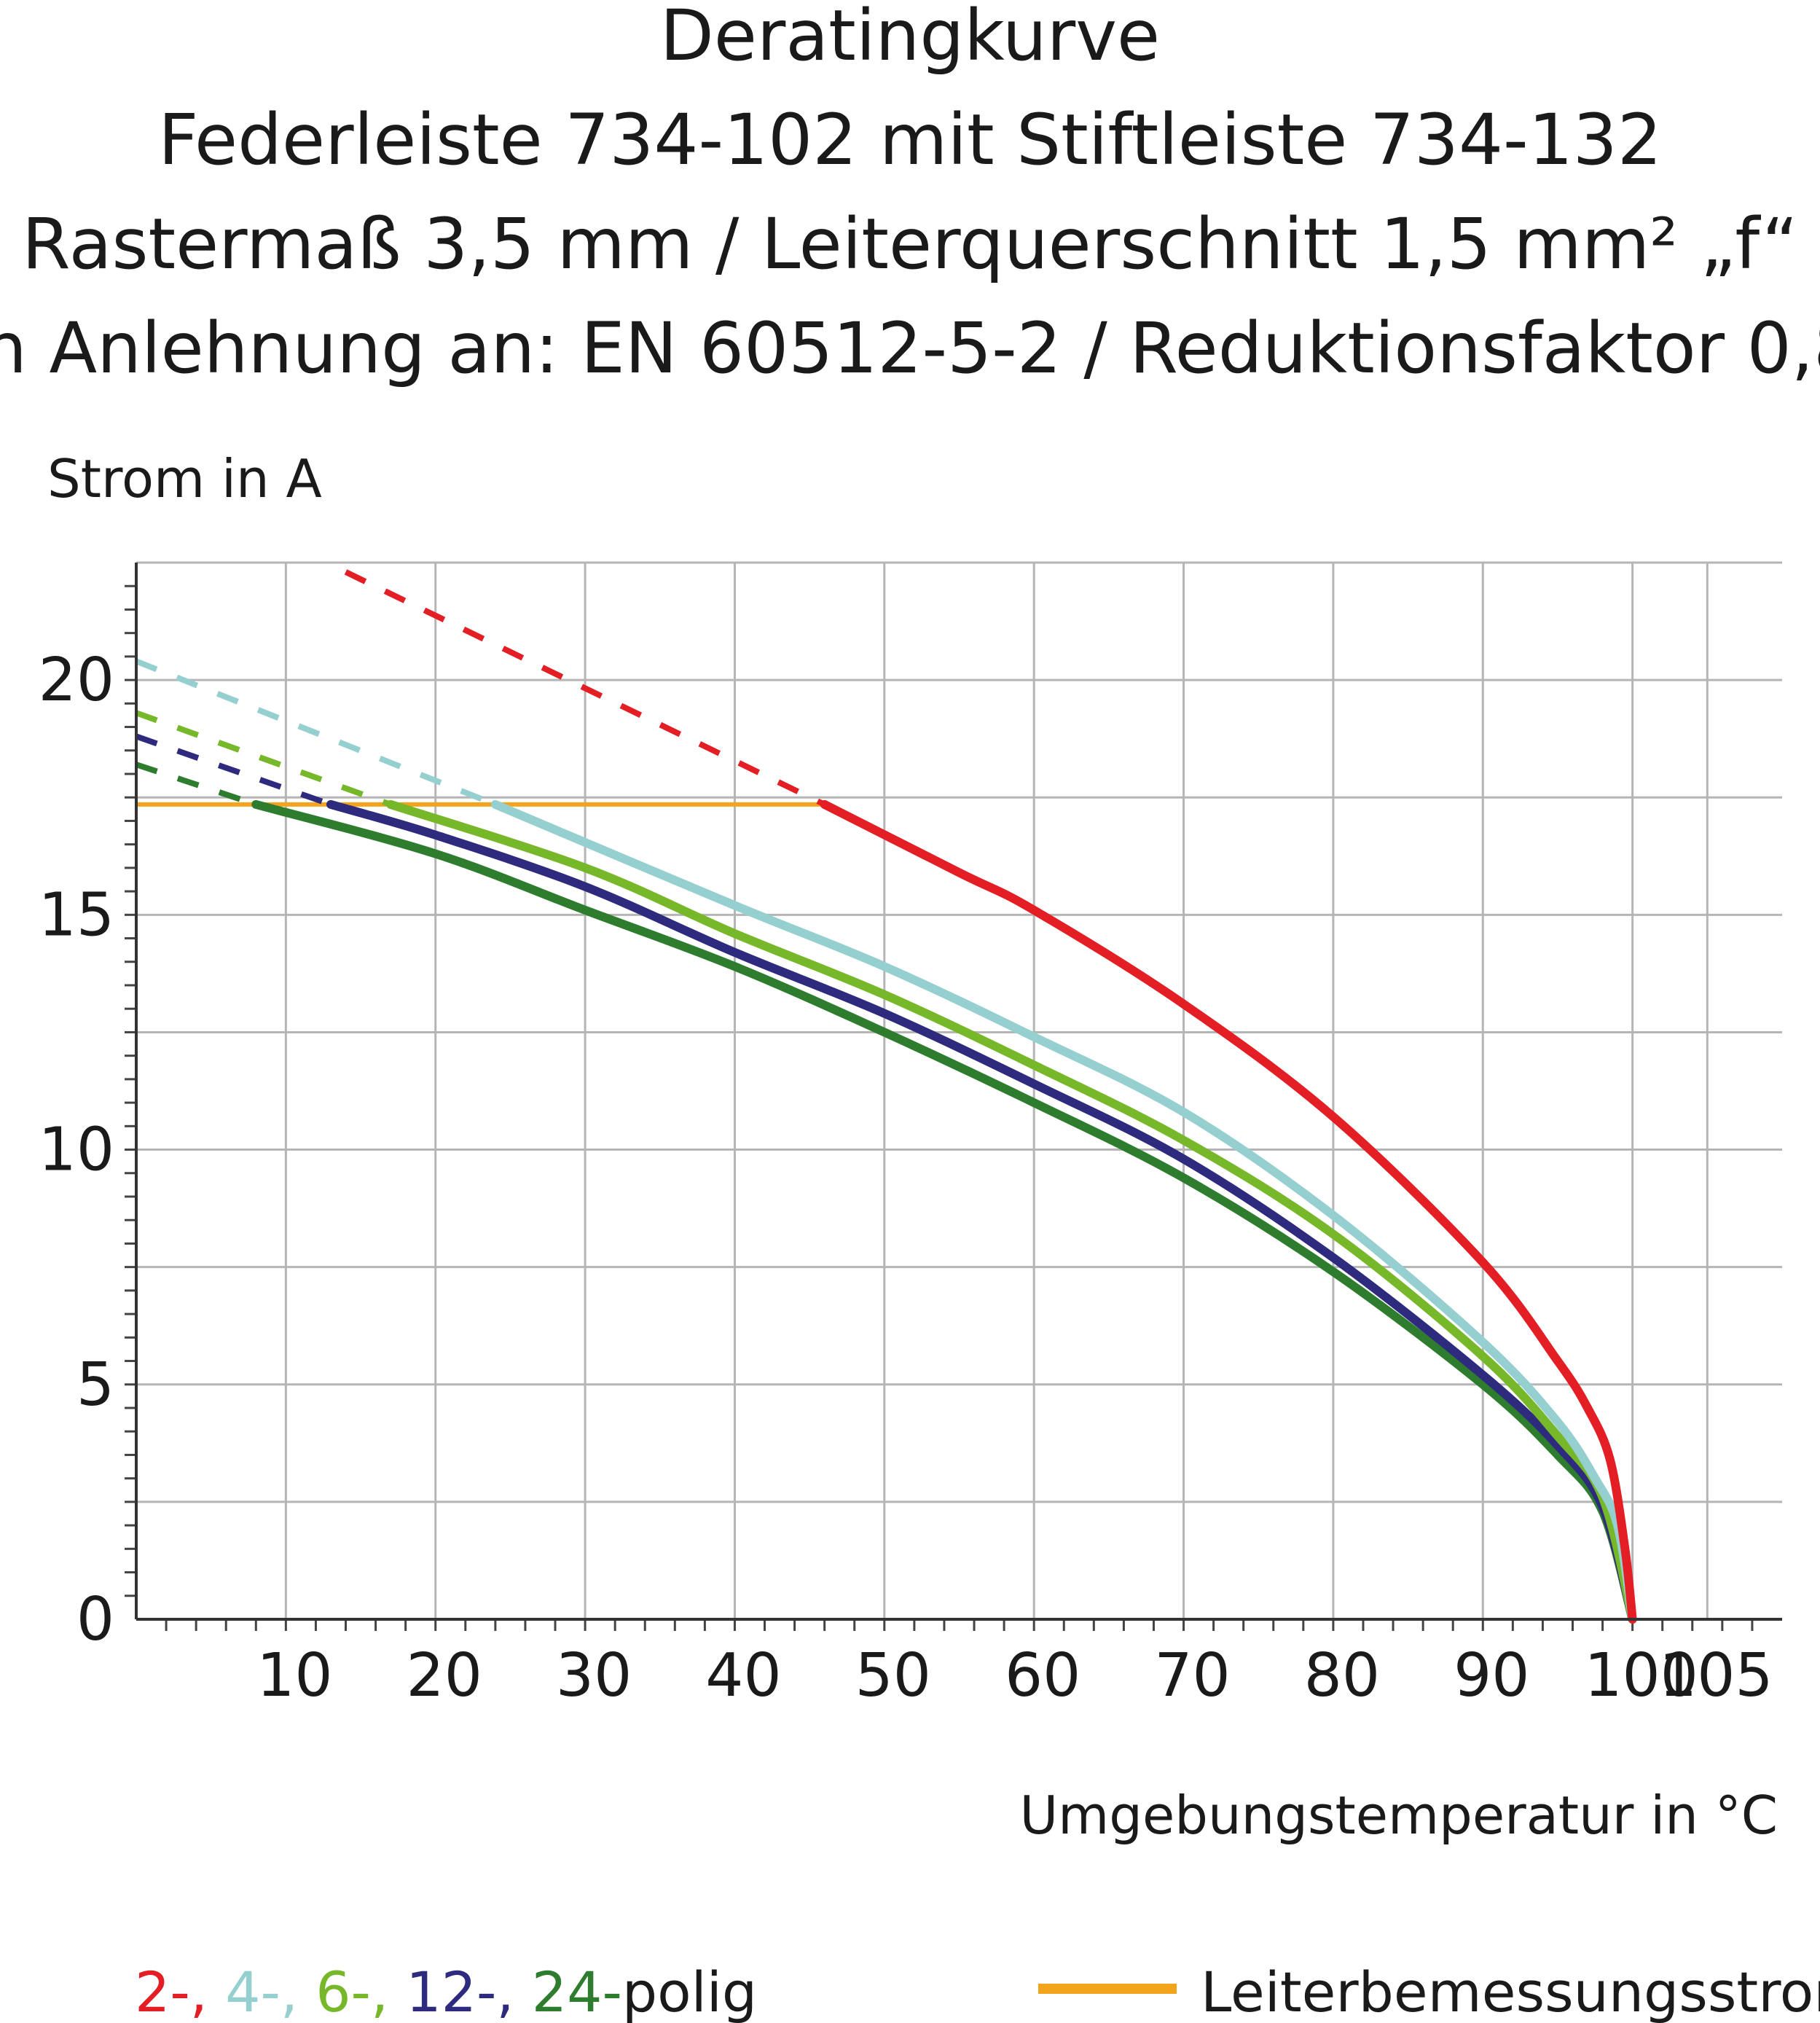 The width and height of the screenshot is (1820, 2023). Describe the element at coordinates (361, 1991) in the screenshot. I see `legend-item-6-polig: 6-,` at that location.